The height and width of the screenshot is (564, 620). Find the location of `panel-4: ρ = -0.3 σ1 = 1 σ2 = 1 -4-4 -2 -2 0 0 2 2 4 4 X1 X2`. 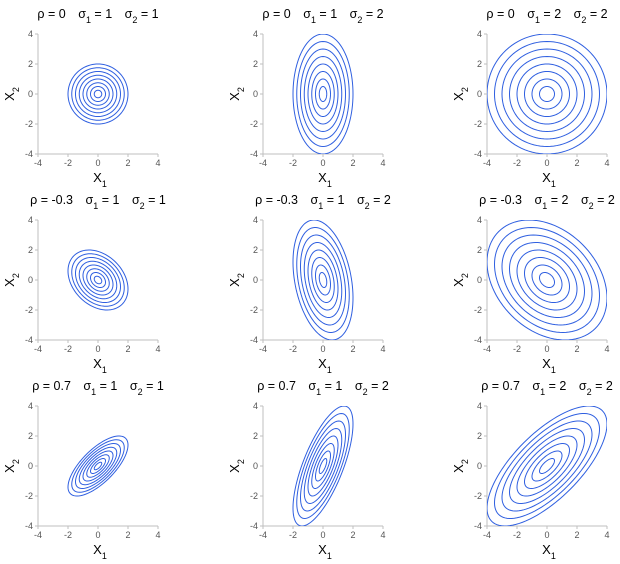

panel-4: ρ = -0.3 σ1 = 1 σ2 = 1 -4-4 -2 -2 0 0 2 2 4 4 X1 X2 is located at coordinates (84, 284).